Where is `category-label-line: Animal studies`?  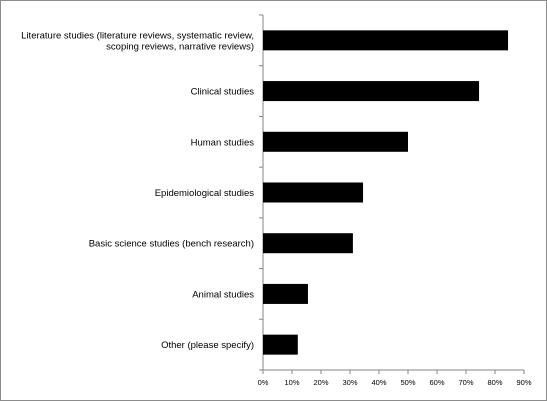 category-label-line: Animal studies is located at coordinates (223, 294).